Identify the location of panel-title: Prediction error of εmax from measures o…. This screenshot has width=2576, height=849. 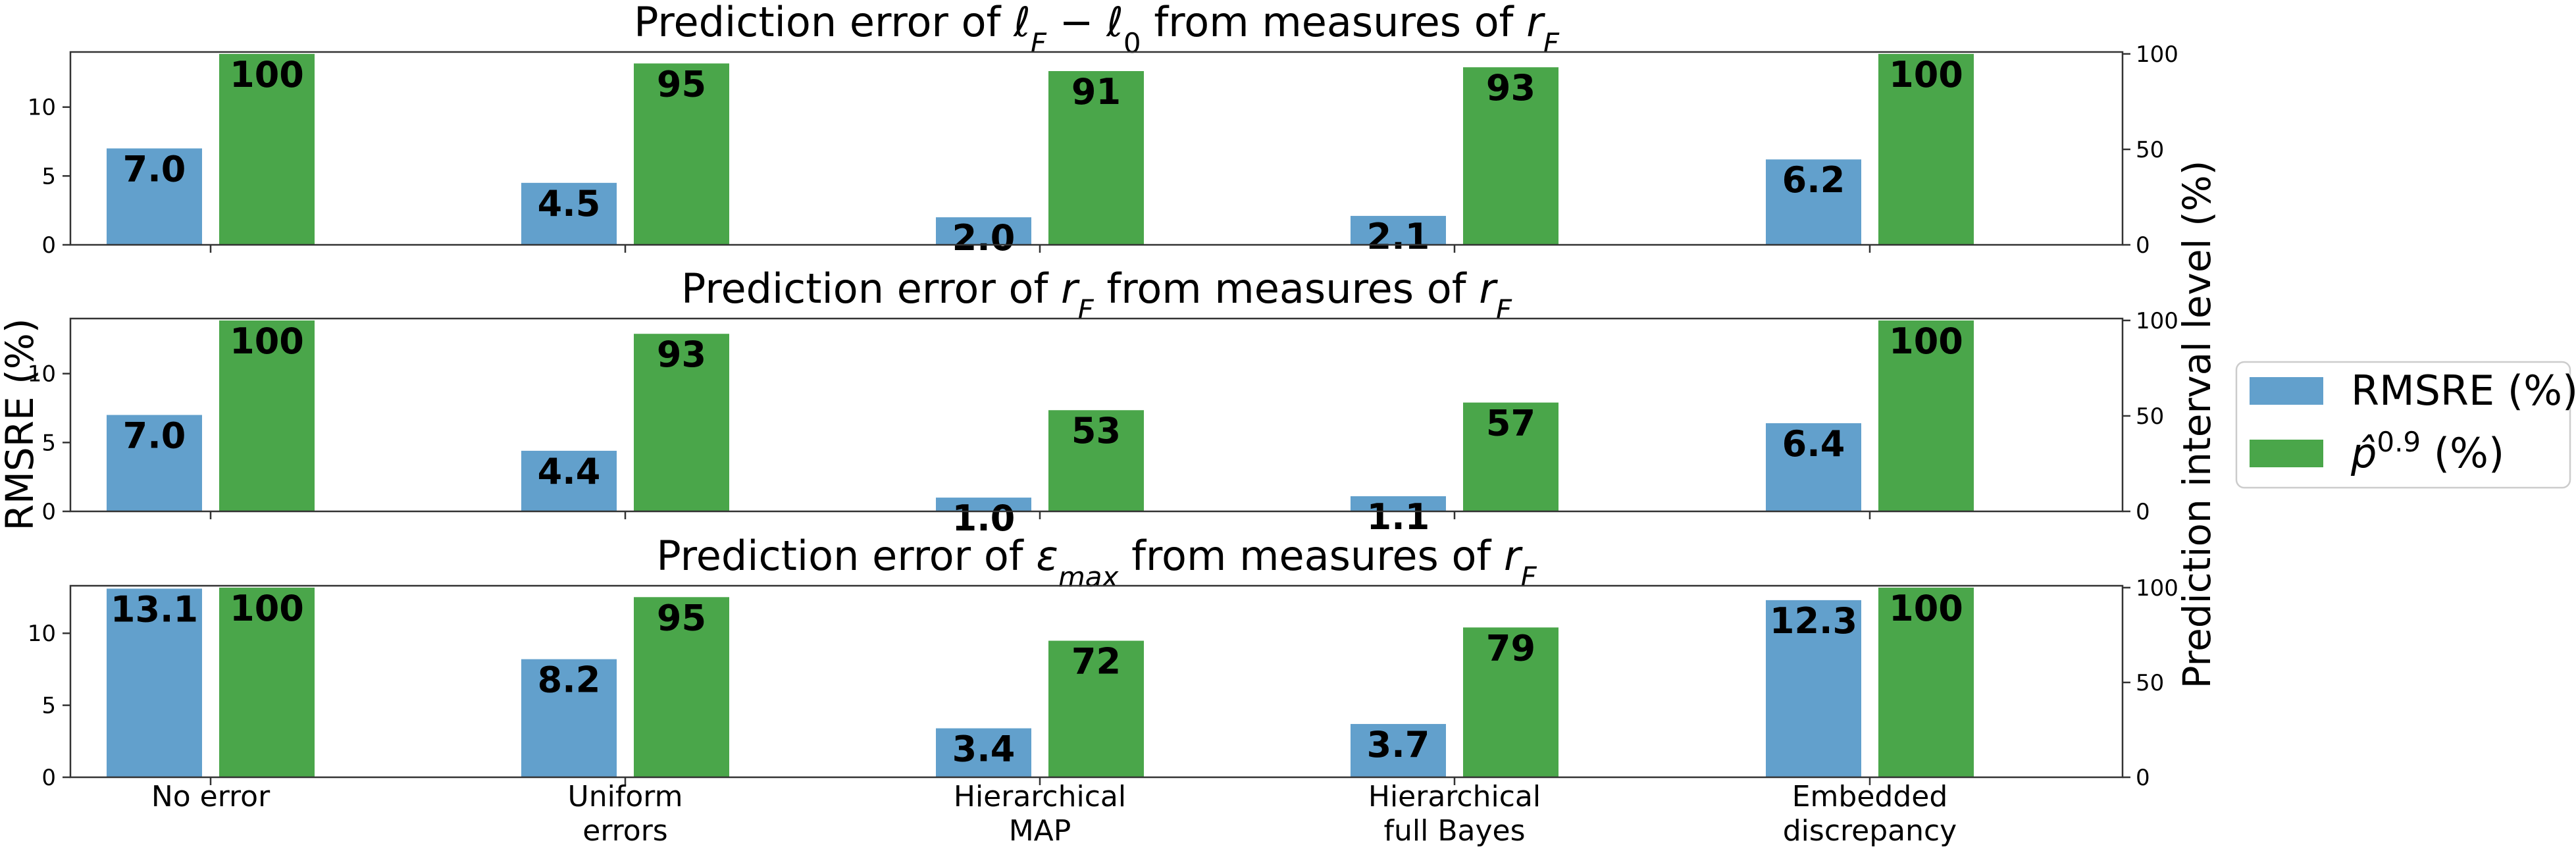
(1096, 562).